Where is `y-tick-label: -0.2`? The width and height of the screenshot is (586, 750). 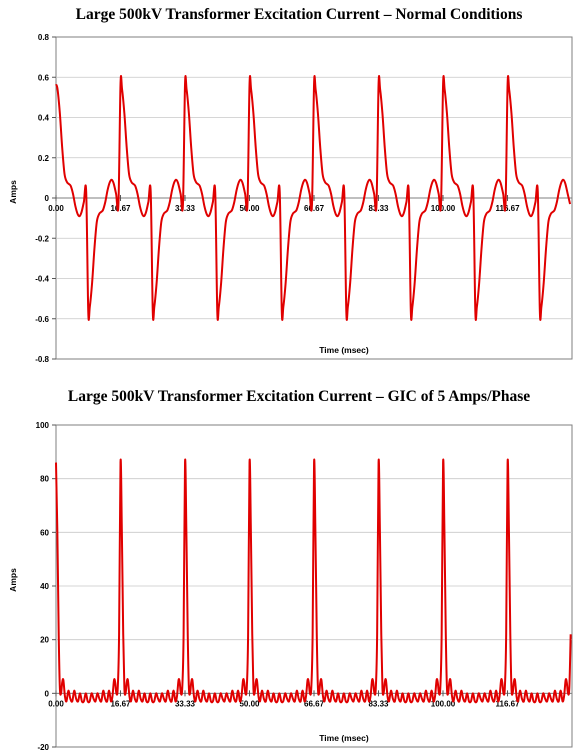
y-tick-label: -0.2 is located at coordinates (42, 238).